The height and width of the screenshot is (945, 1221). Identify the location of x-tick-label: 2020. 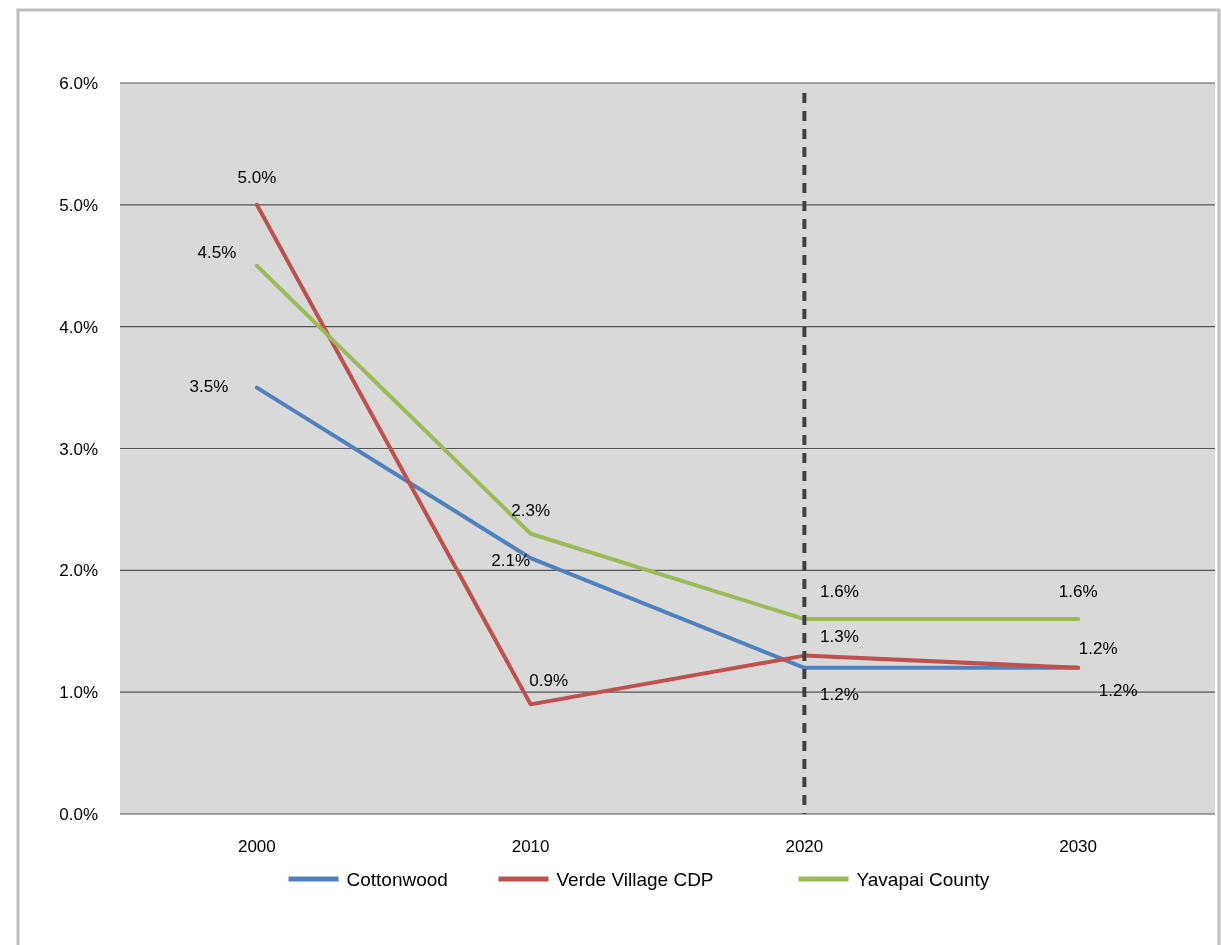
(804, 846).